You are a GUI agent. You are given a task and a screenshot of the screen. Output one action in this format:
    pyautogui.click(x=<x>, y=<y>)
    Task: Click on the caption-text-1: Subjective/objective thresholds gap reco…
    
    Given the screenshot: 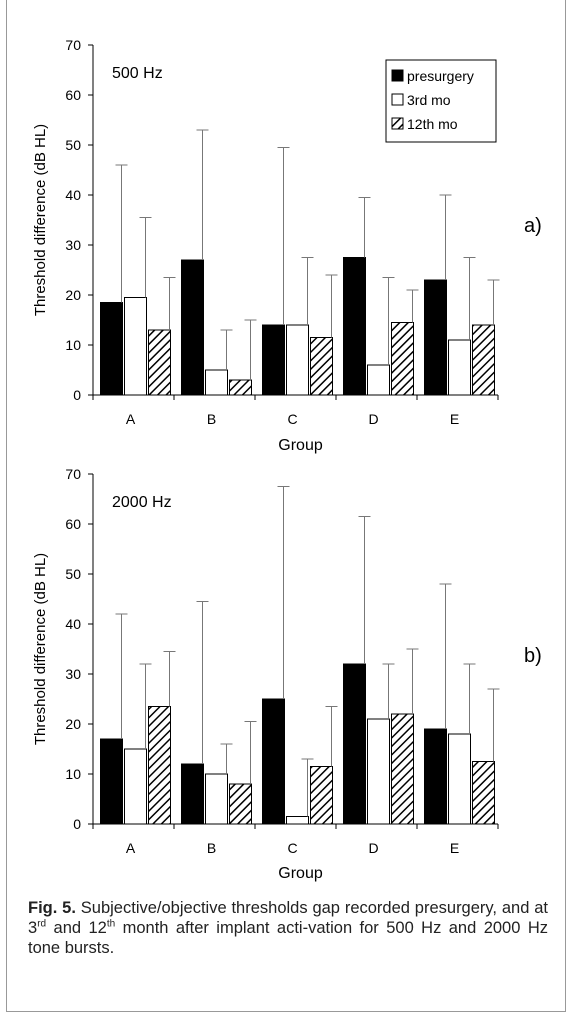 What is the action you would take?
    pyautogui.click(x=288, y=918)
    